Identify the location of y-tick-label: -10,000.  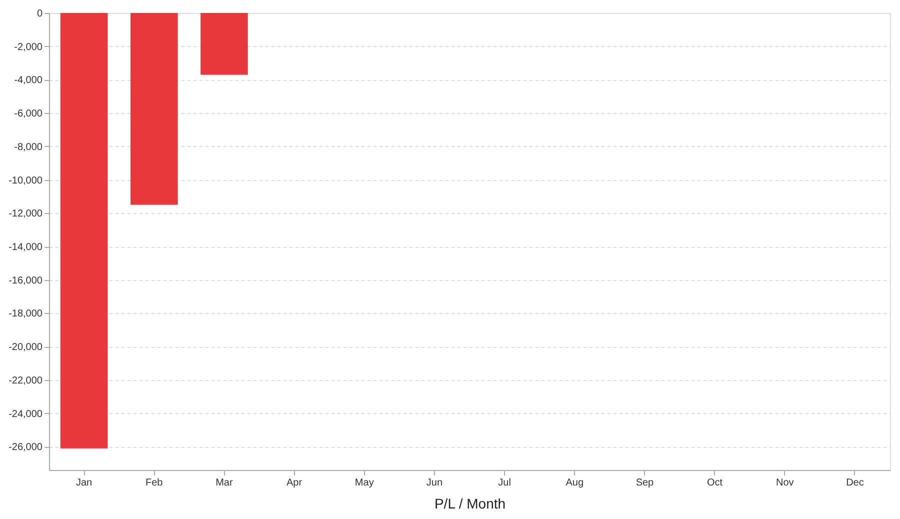
(25, 180).